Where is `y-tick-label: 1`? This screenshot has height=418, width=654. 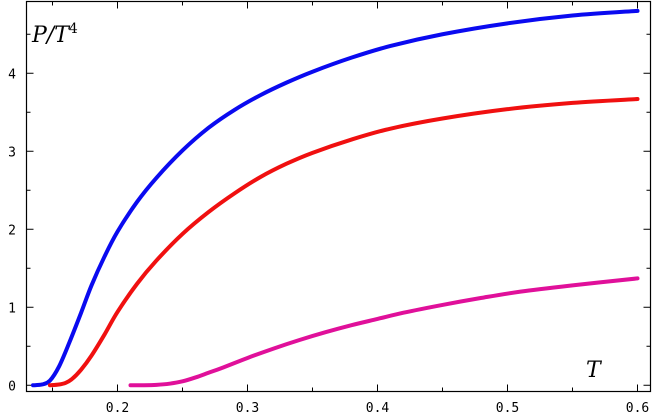 y-tick-label: 1 is located at coordinates (12, 308).